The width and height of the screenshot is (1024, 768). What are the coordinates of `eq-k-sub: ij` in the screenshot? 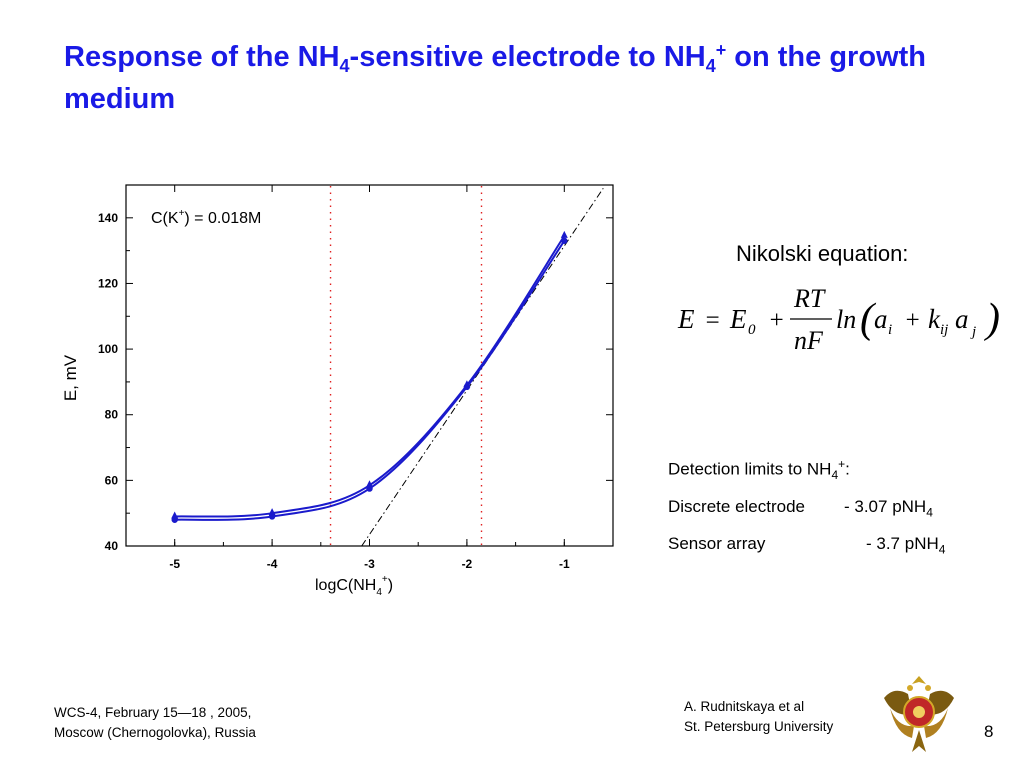 It's located at (944, 330).